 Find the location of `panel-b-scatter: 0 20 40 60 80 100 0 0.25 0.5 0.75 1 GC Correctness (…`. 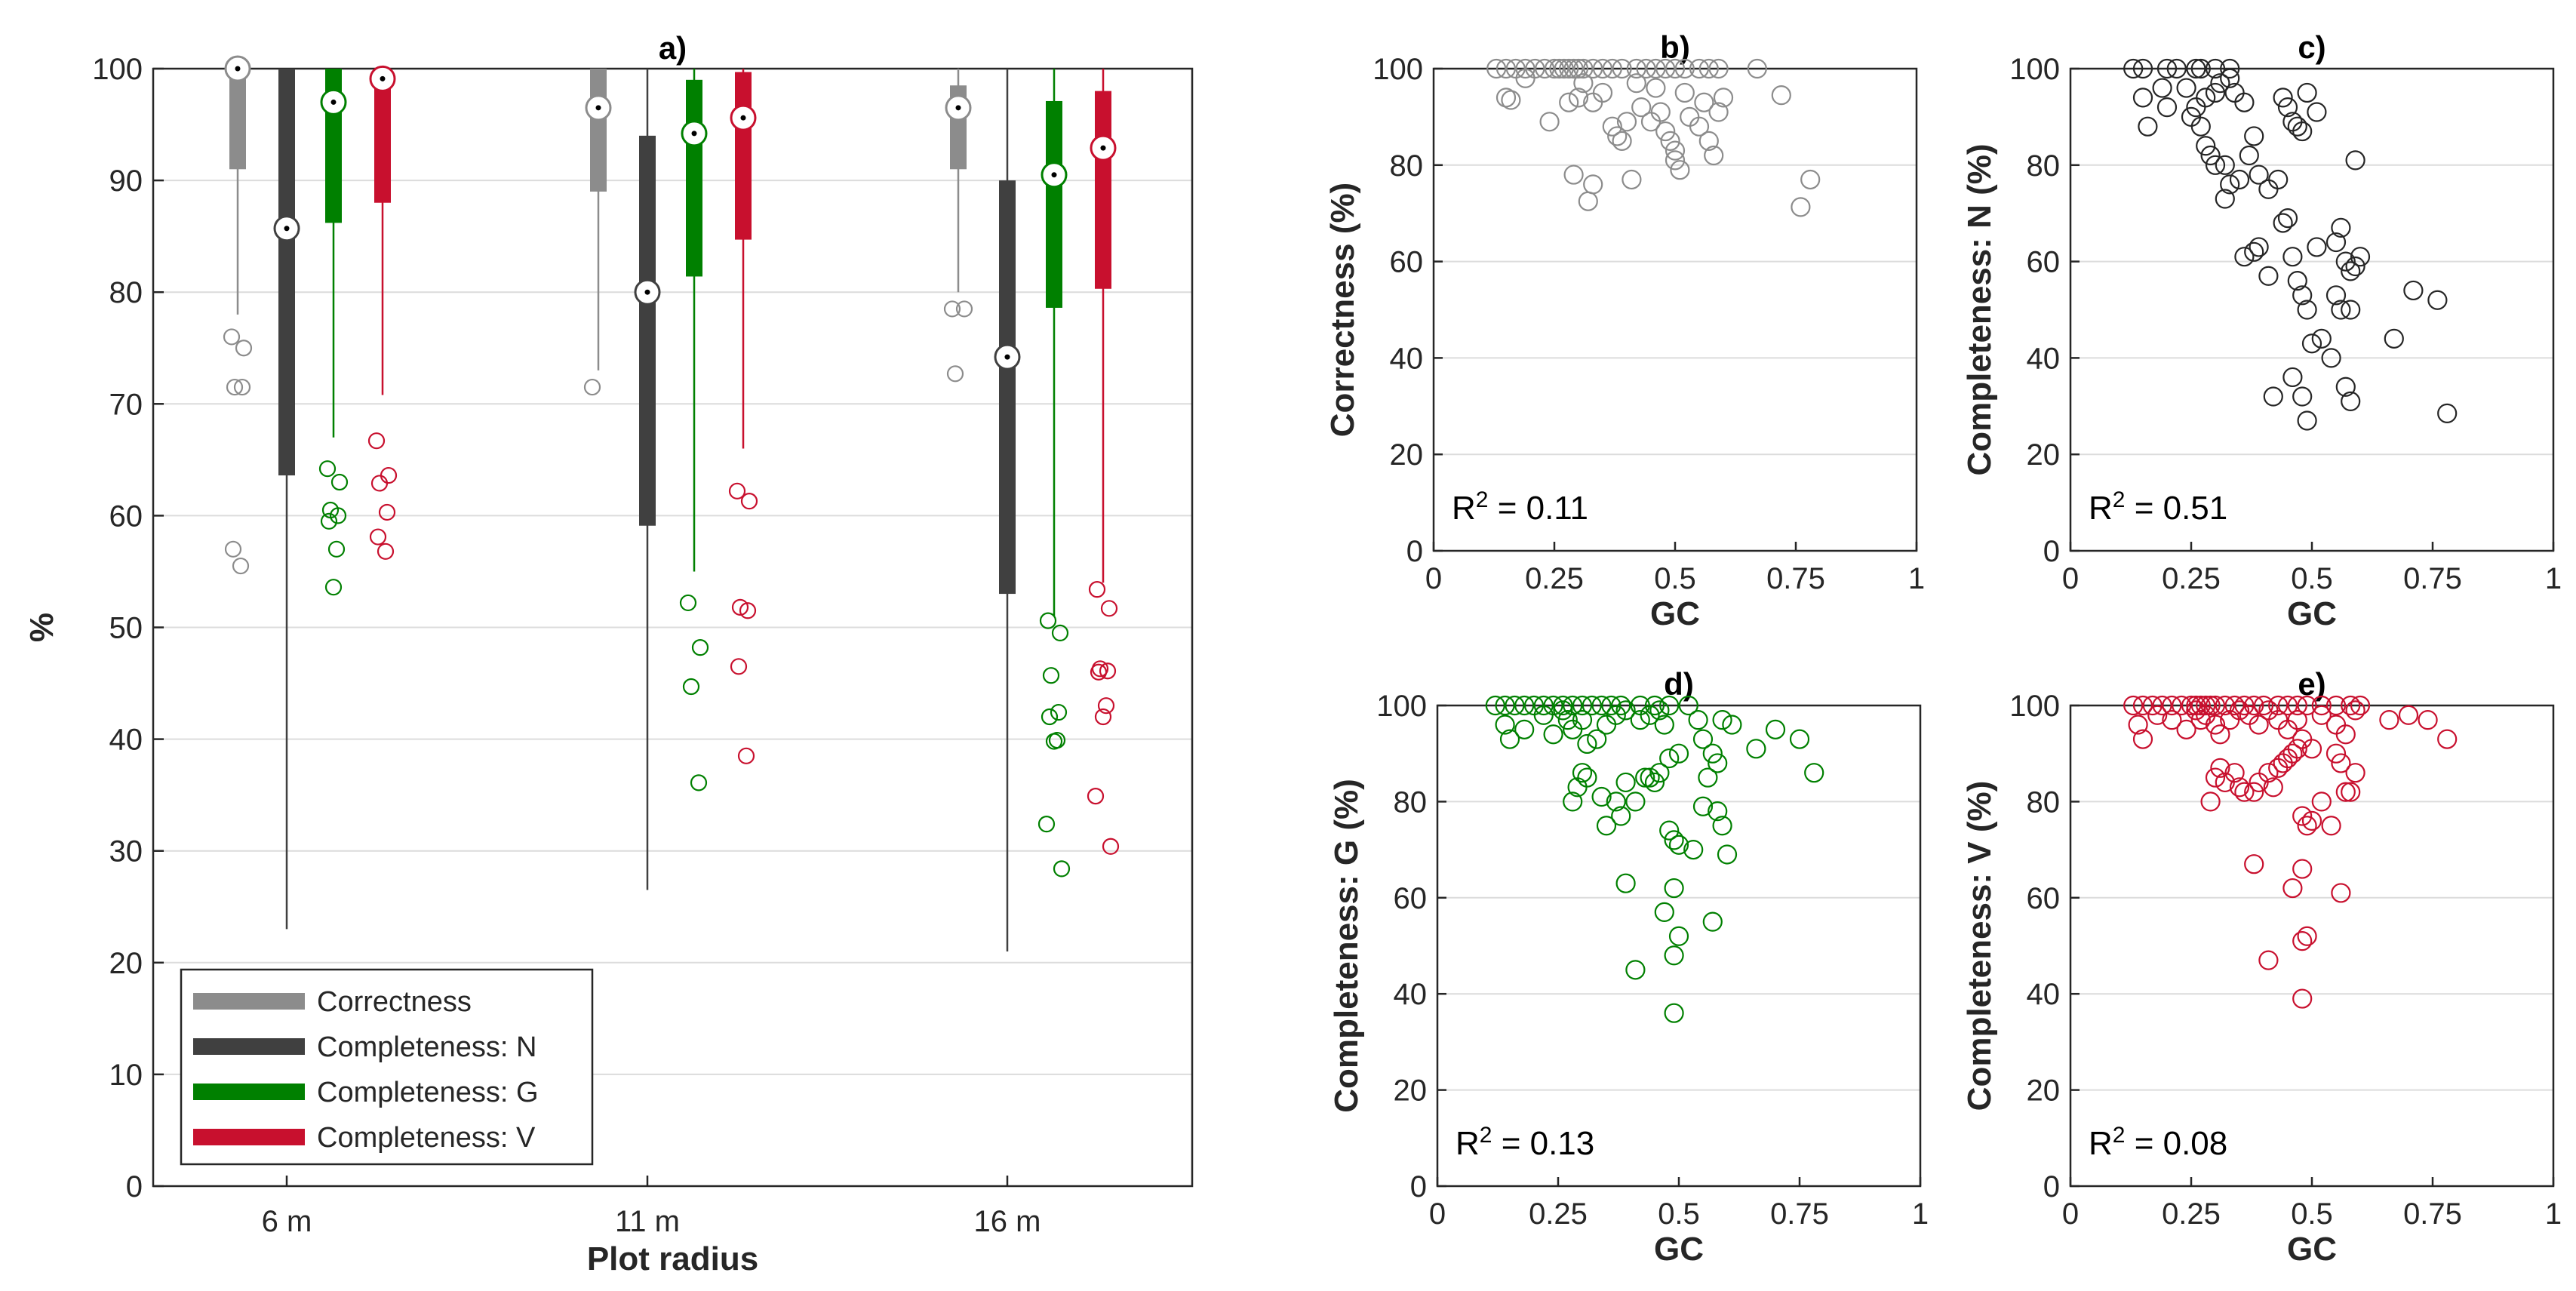

panel-b-scatter: 0 20 40 60 80 100 0 0.25 0.5 0.75 1 GC Correctness (… is located at coordinates (1624, 330).